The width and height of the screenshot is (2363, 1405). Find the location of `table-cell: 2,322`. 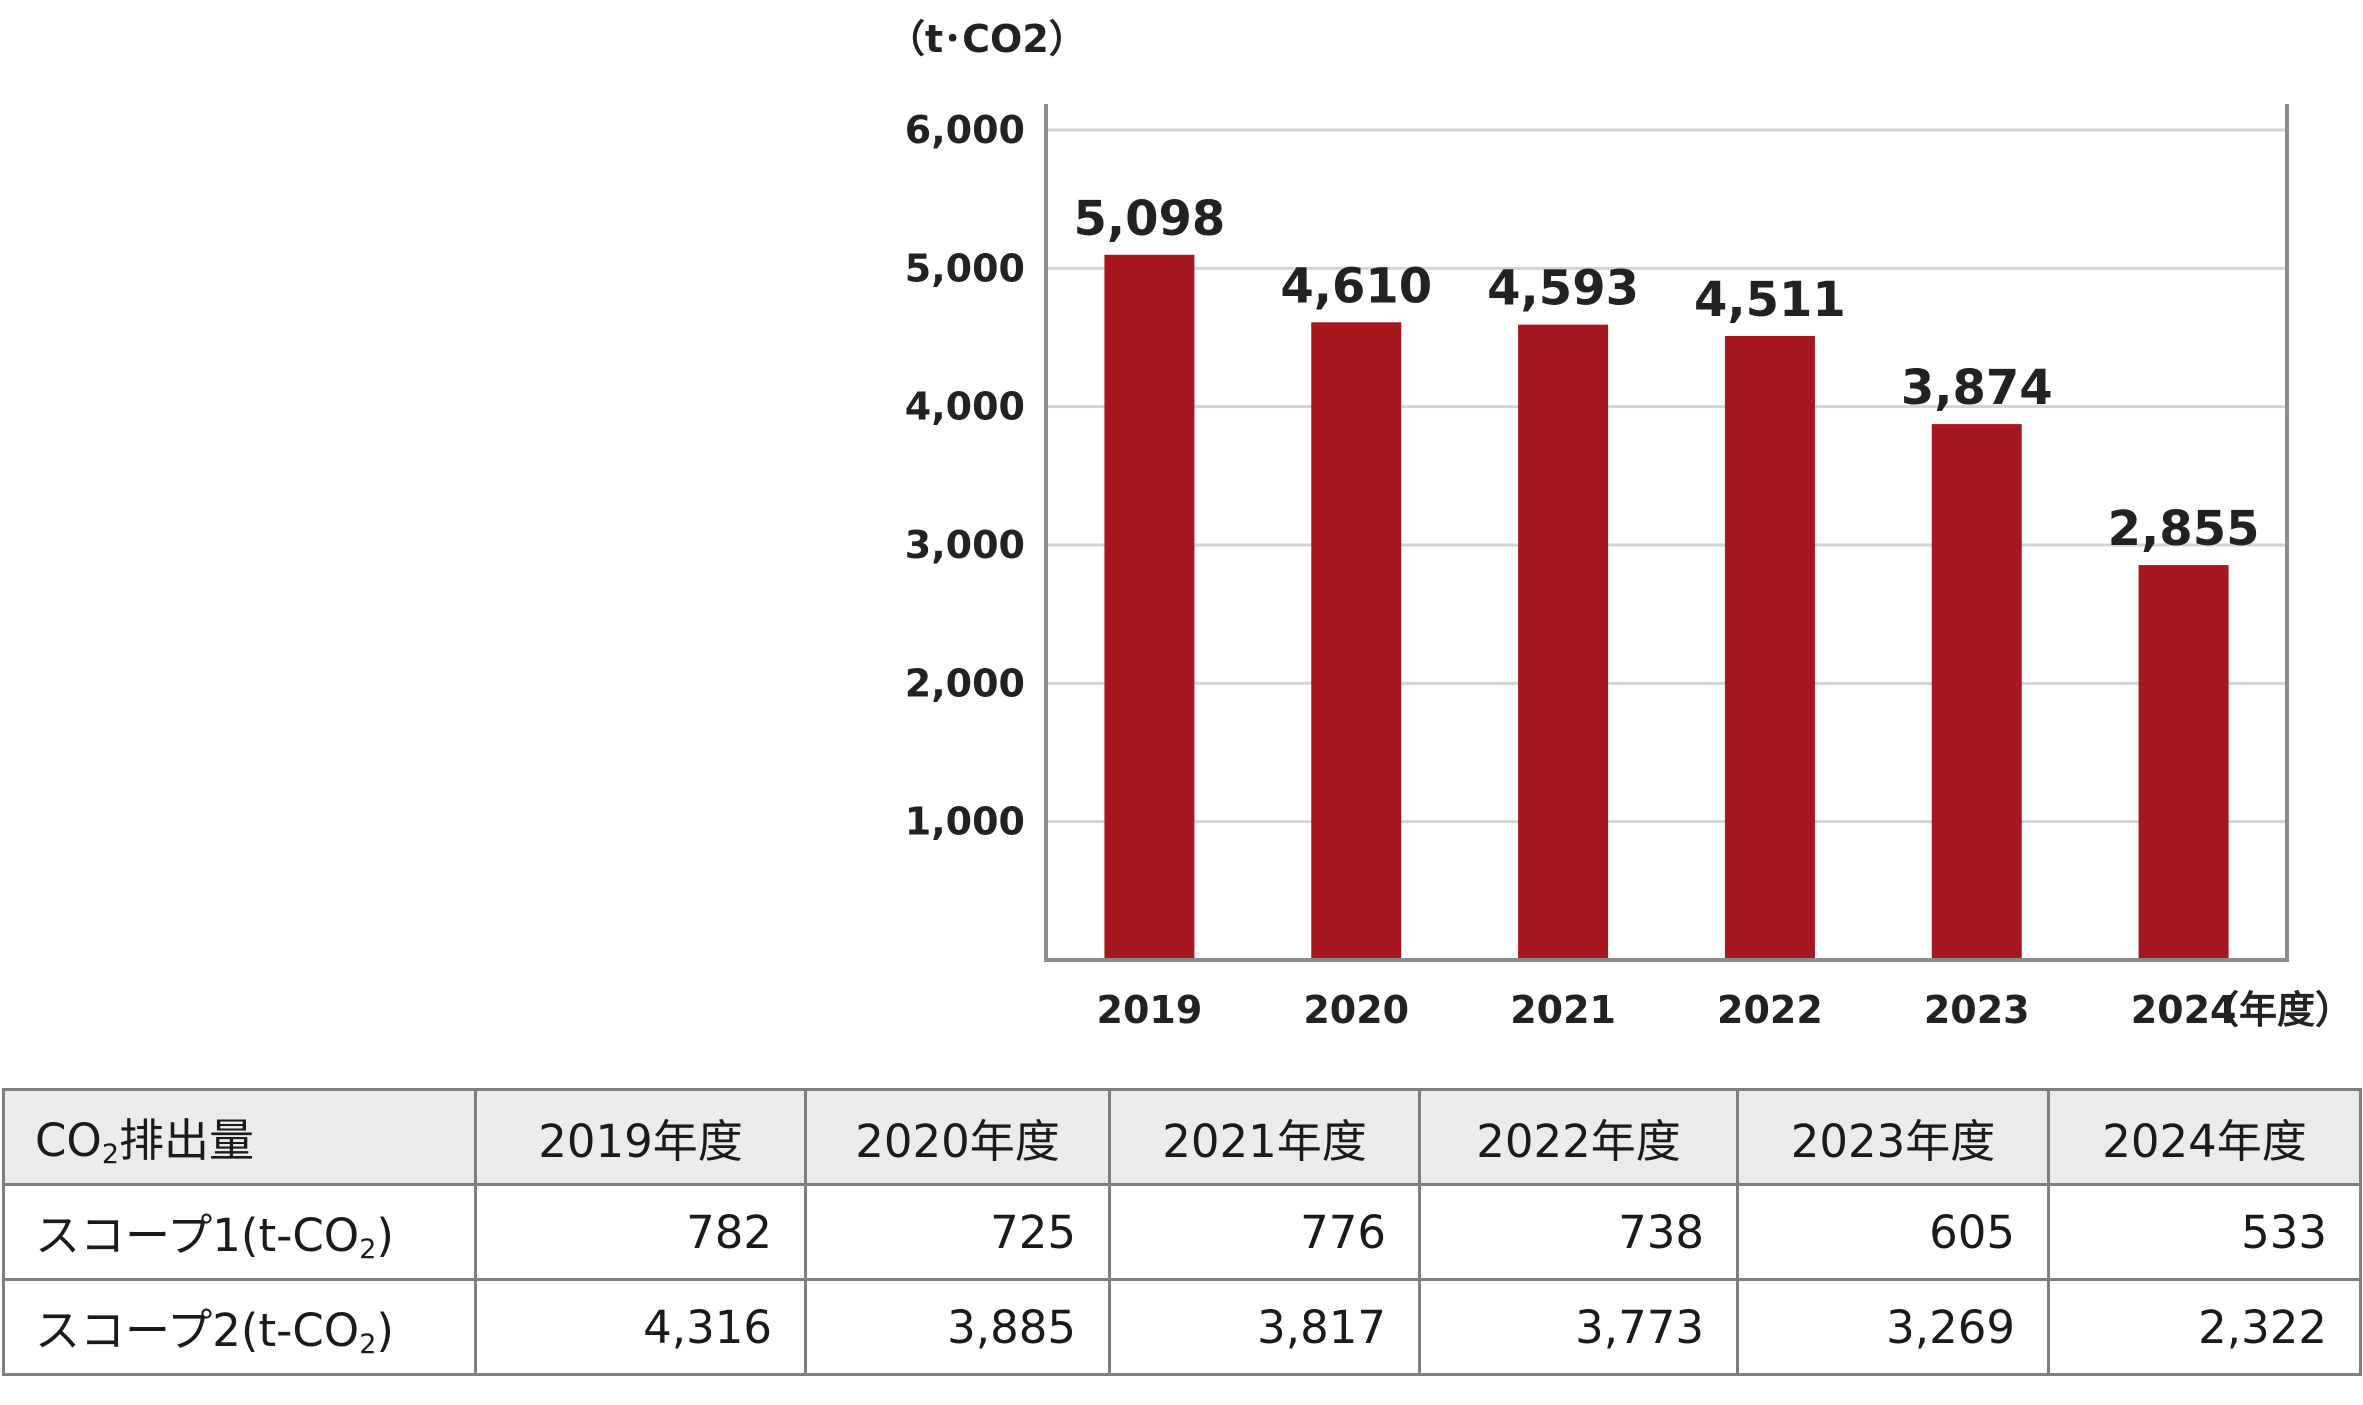

table-cell: 2,322 is located at coordinates (2204, 1327).